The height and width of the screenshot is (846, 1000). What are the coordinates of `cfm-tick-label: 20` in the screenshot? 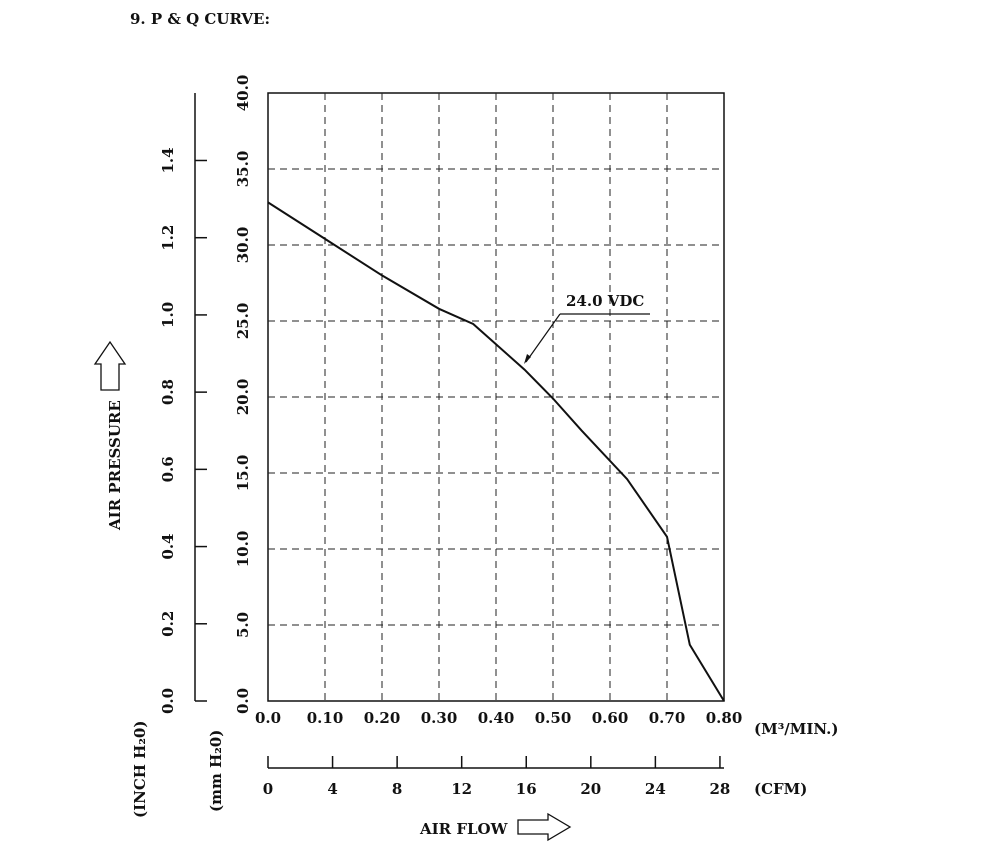 It's located at (590, 789).